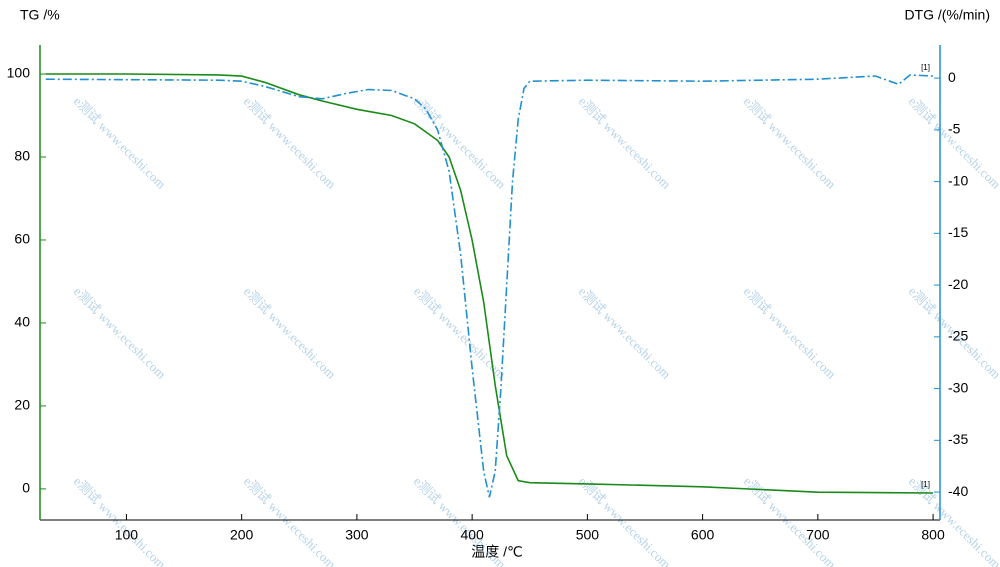 The width and height of the screenshot is (1000, 567). I want to click on y-tick-label: 60, so click(22, 239).